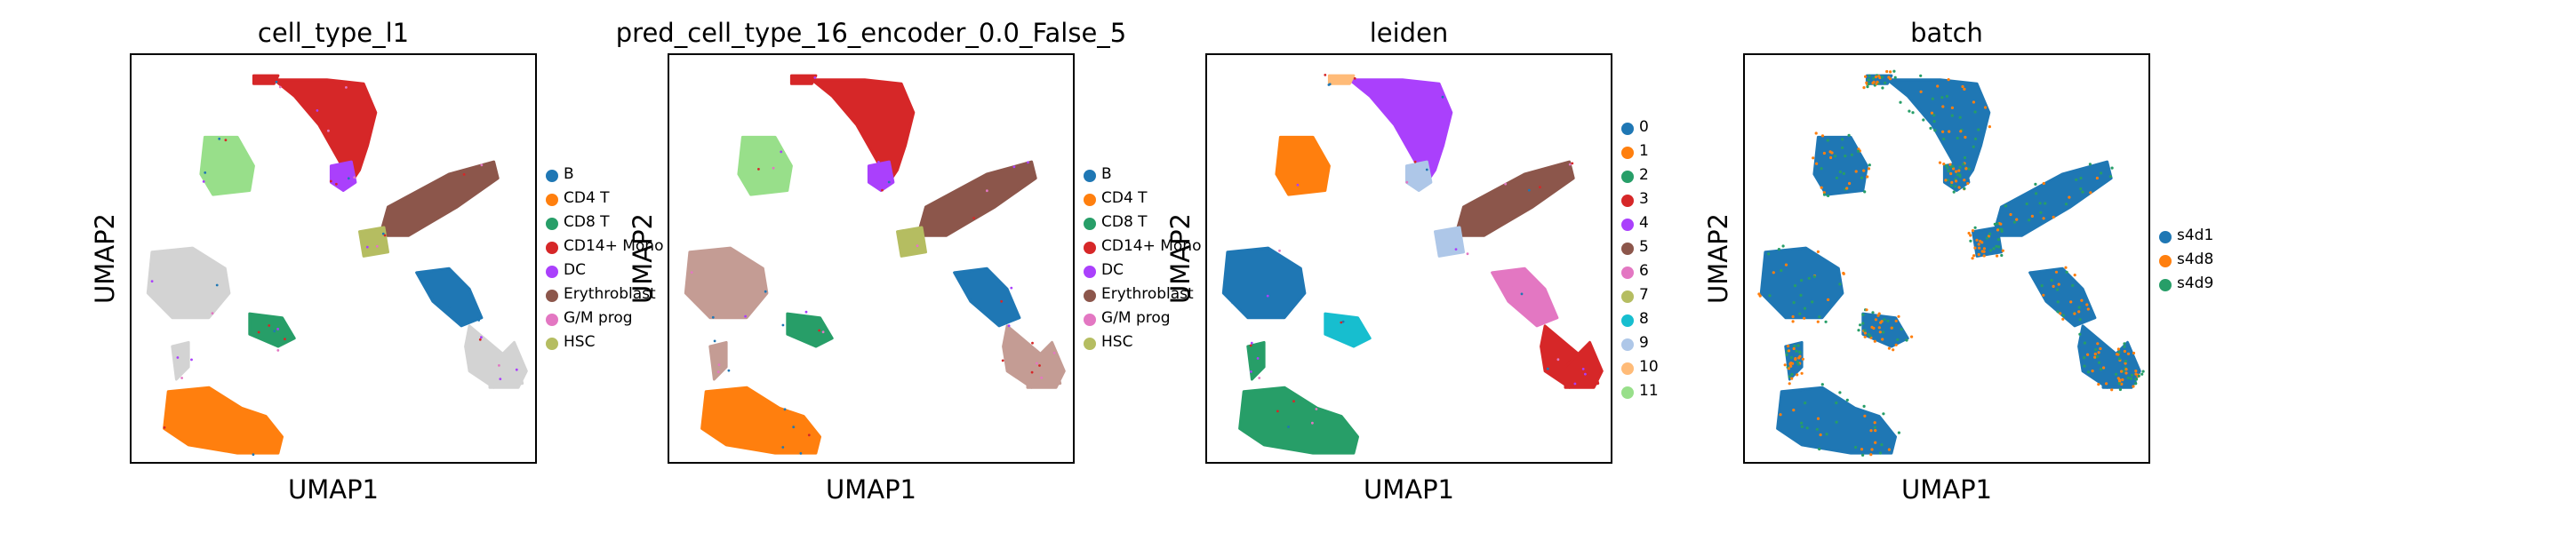  Describe the element at coordinates (1525, 297) in the screenshot. I see `cluster-b` at that location.